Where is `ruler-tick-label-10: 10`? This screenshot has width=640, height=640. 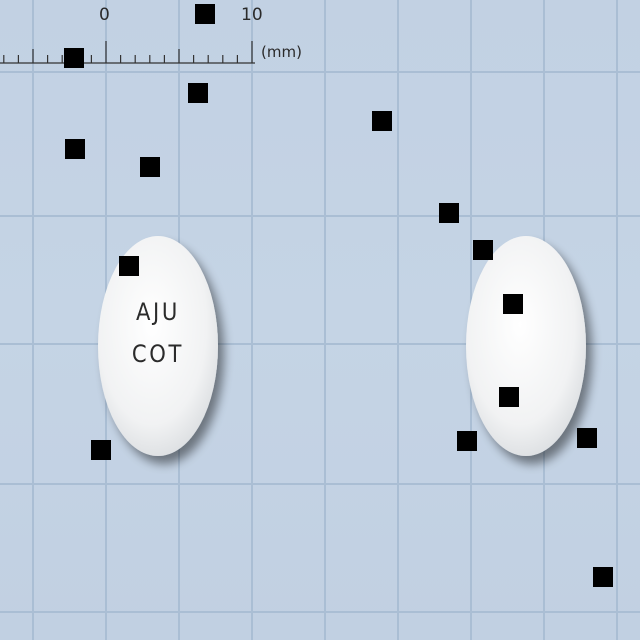 ruler-tick-label-10: 10 is located at coordinates (252, 15).